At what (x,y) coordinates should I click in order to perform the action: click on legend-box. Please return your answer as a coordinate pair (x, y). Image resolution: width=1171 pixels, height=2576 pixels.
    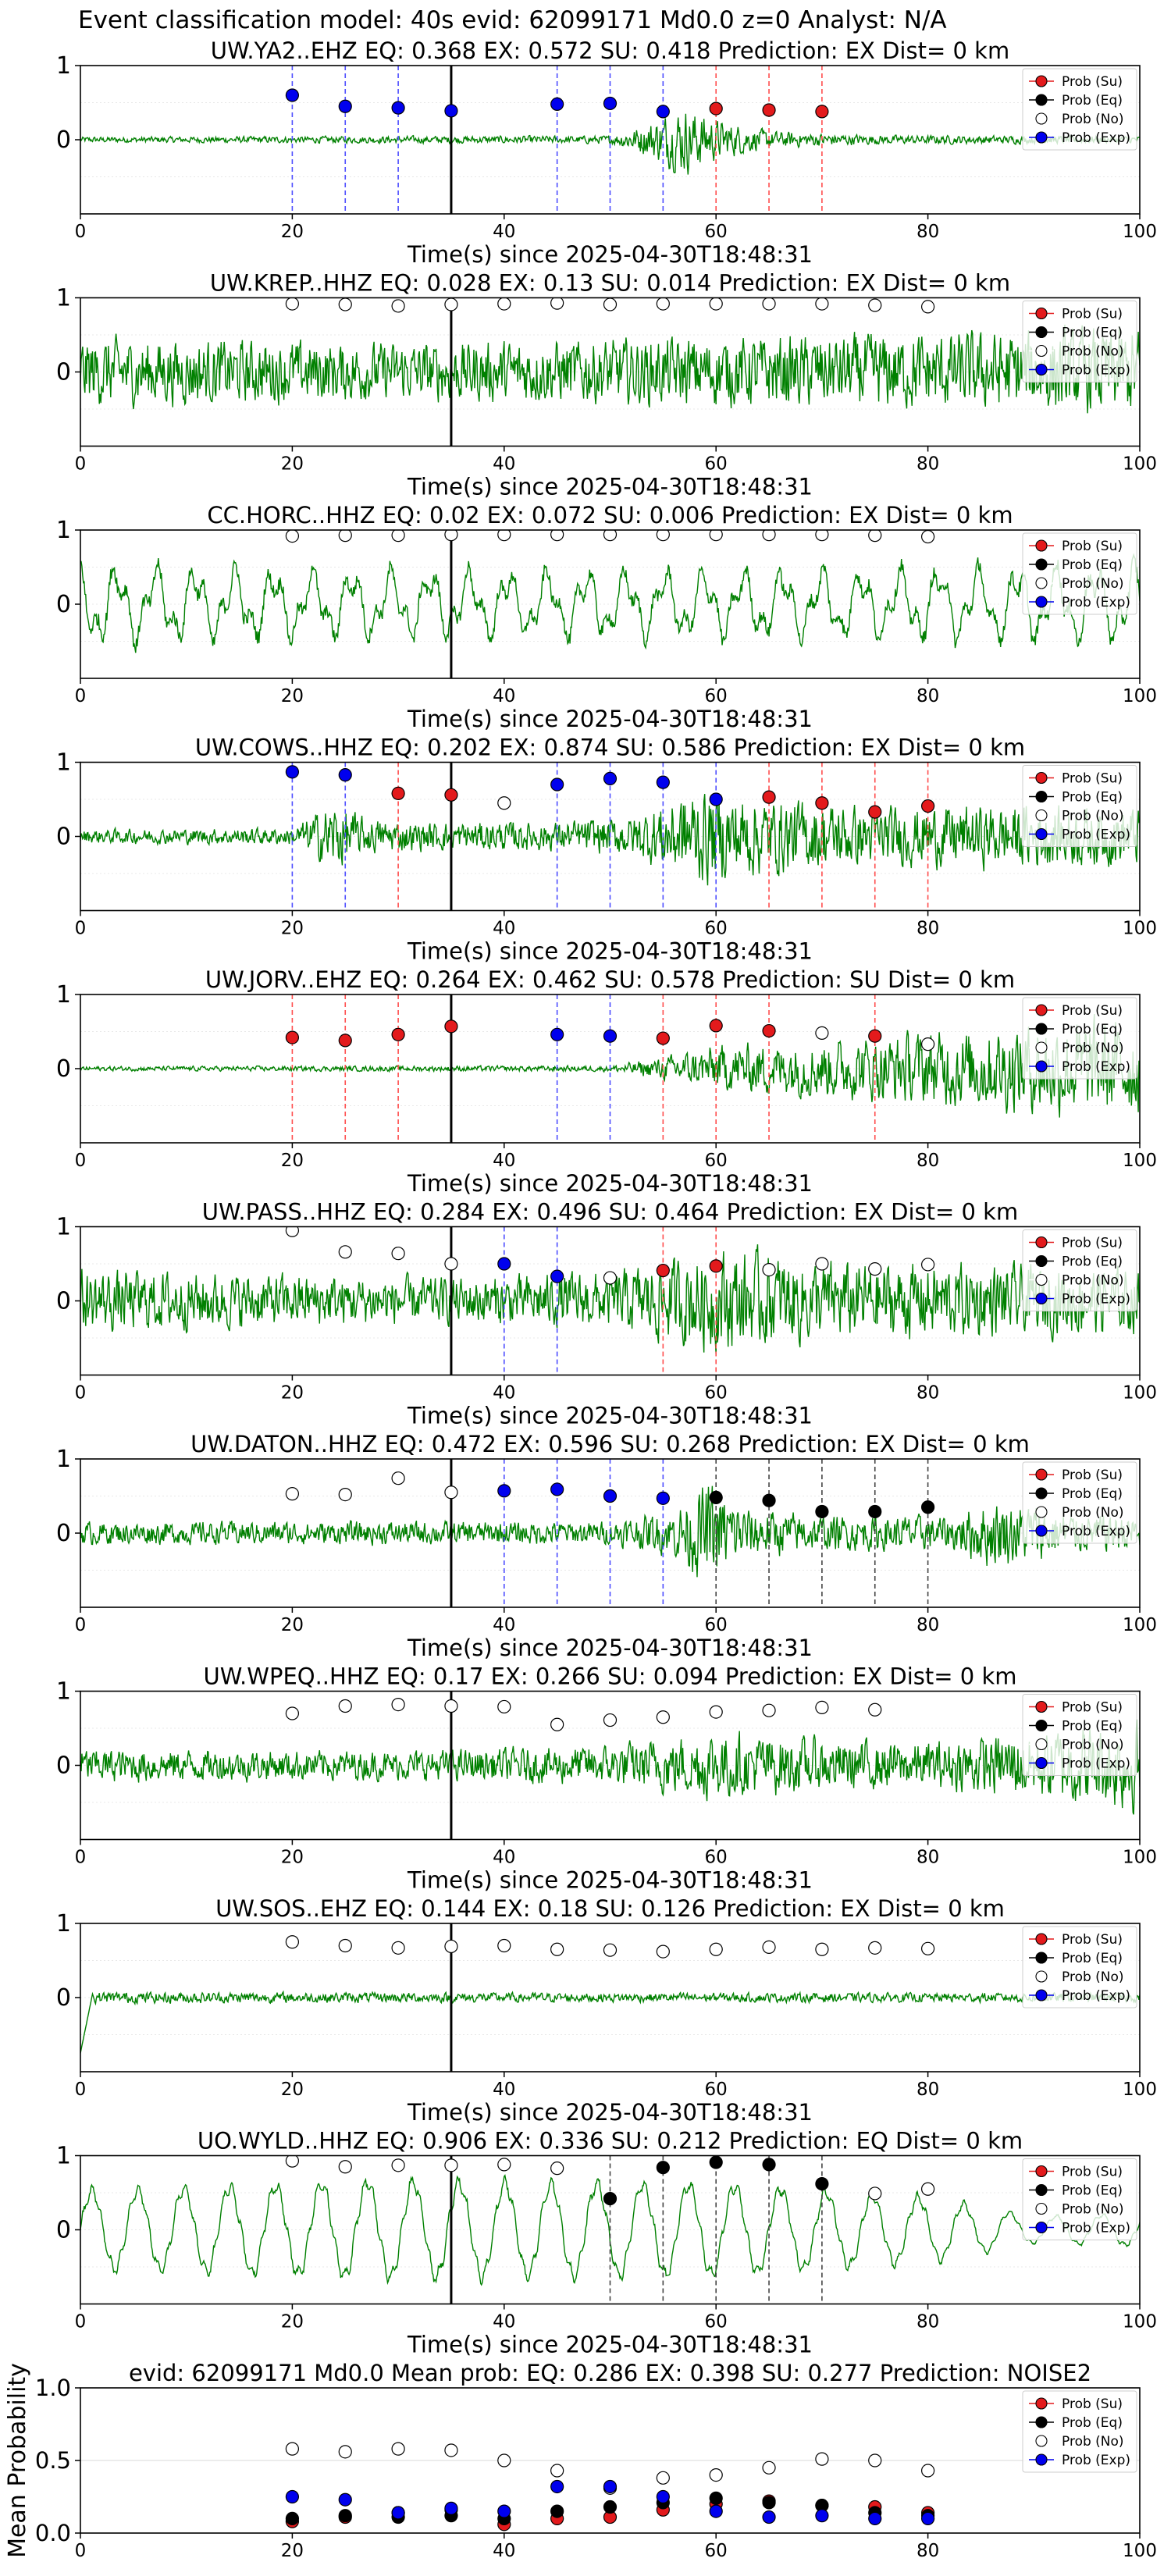
    Looking at the image, I should click on (1079, 1502).